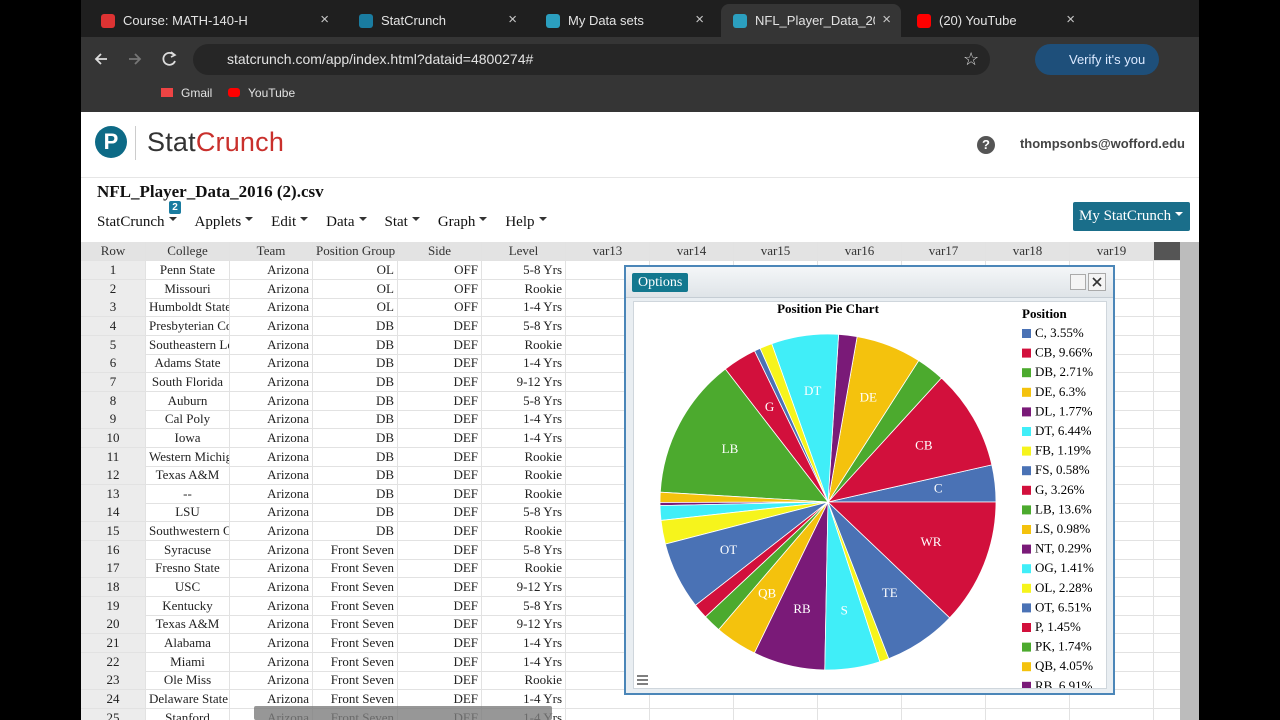 The height and width of the screenshot is (720, 1280). What do you see at coordinates (113, 420) in the screenshot?
I see `row-number: 9` at bounding box center [113, 420].